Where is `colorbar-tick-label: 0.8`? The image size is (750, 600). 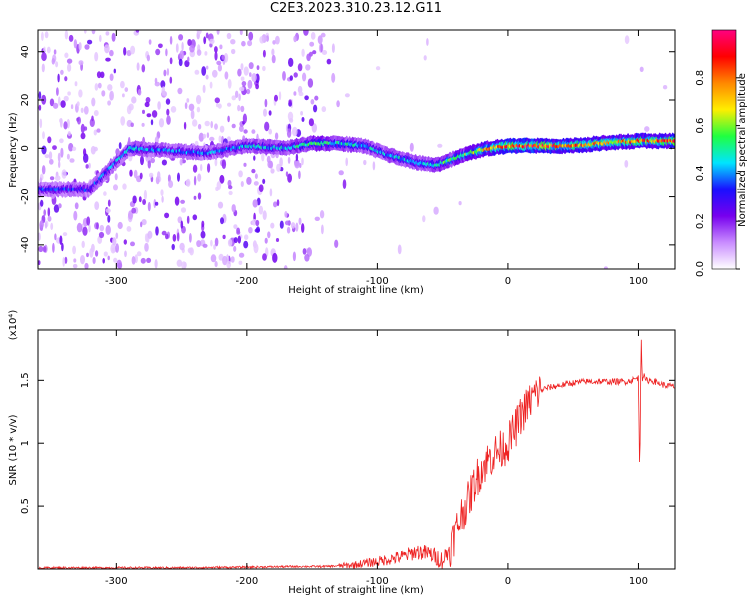
colorbar-tick-label: 0.8 is located at coordinates (700, 78).